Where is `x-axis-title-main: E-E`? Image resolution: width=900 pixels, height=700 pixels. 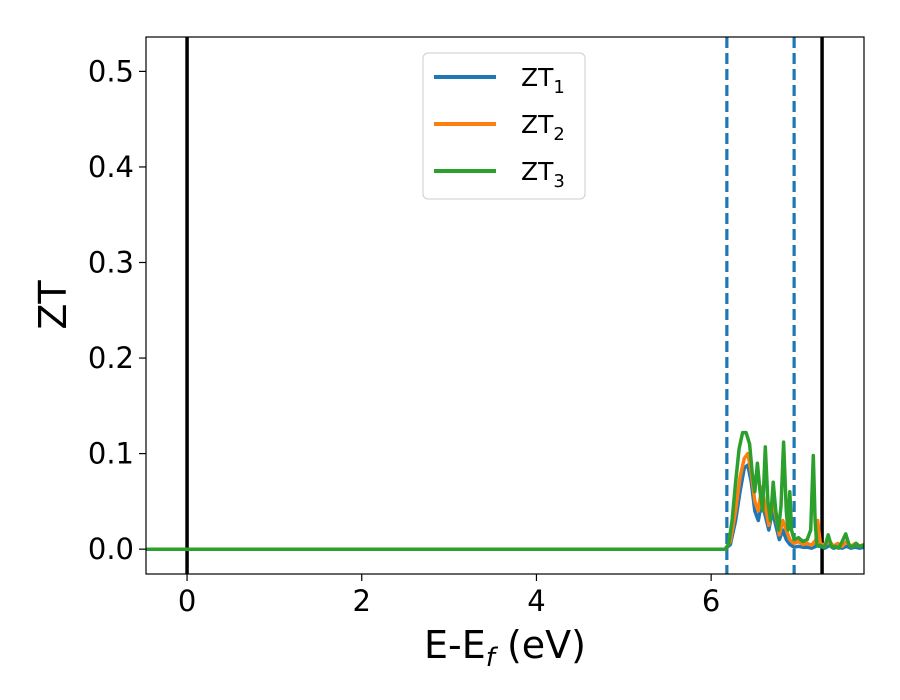 x-axis-title-main: E-E is located at coordinates (455, 645).